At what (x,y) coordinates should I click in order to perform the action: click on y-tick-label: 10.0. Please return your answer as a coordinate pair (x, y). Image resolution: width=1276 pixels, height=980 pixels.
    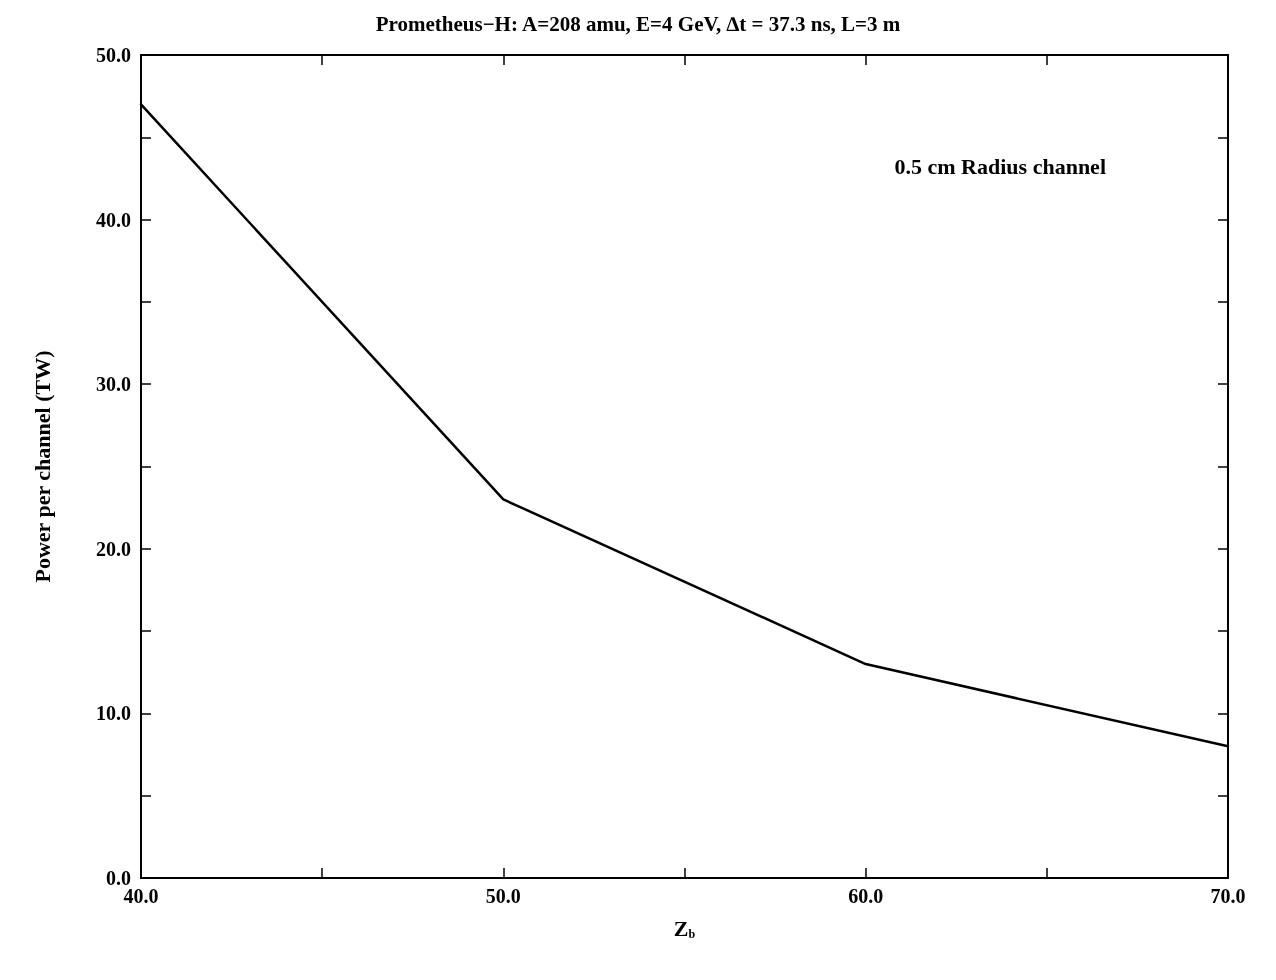
    Looking at the image, I should click on (113, 713).